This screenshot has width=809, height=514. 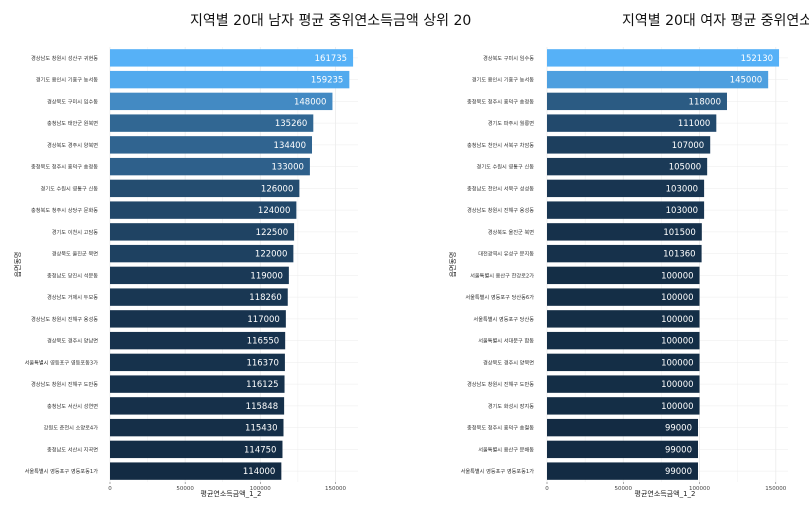 What do you see at coordinates (260, 450) in the screenshot?
I see `data-label: 114750` at bounding box center [260, 450].